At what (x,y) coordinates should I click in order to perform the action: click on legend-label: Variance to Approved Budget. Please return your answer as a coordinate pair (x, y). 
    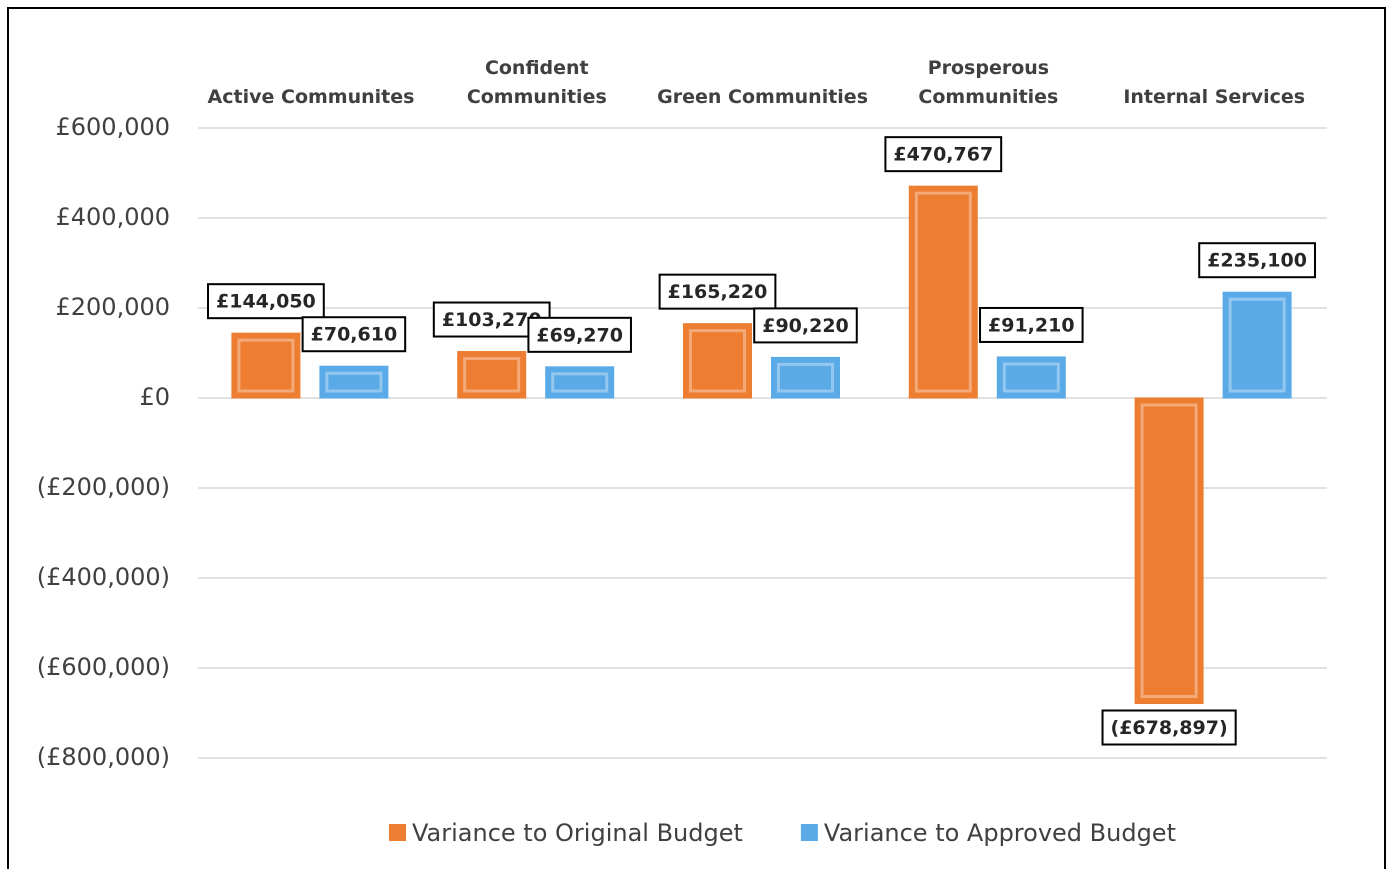
    Looking at the image, I should click on (1000, 833).